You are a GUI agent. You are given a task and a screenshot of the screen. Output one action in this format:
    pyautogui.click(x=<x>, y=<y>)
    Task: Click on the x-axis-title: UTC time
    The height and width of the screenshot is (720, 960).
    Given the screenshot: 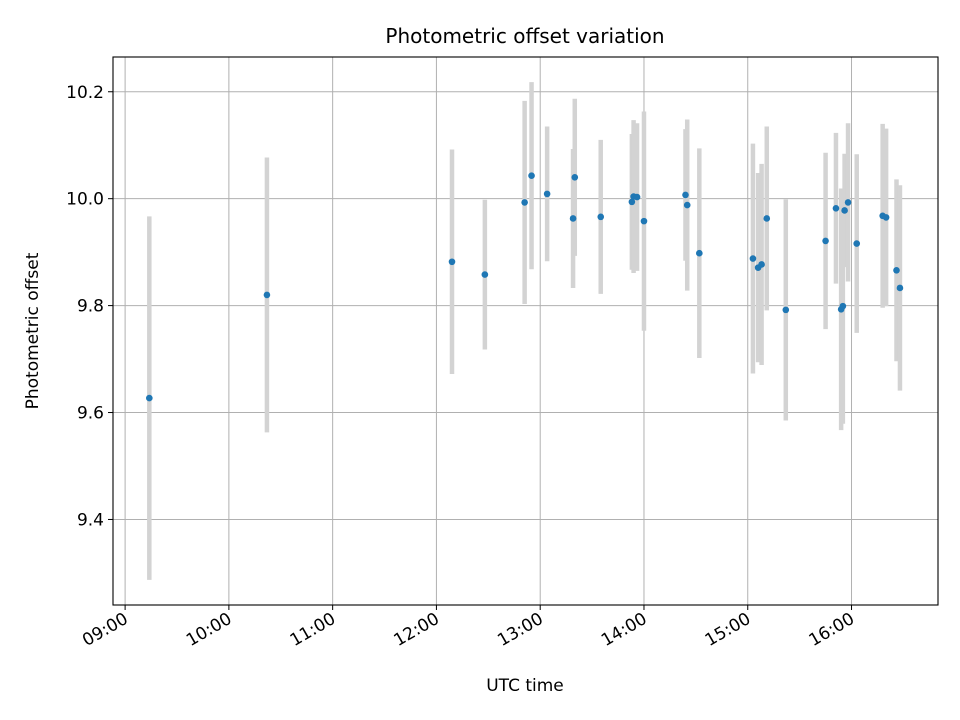 What is the action you would take?
    pyautogui.click(x=525, y=686)
    